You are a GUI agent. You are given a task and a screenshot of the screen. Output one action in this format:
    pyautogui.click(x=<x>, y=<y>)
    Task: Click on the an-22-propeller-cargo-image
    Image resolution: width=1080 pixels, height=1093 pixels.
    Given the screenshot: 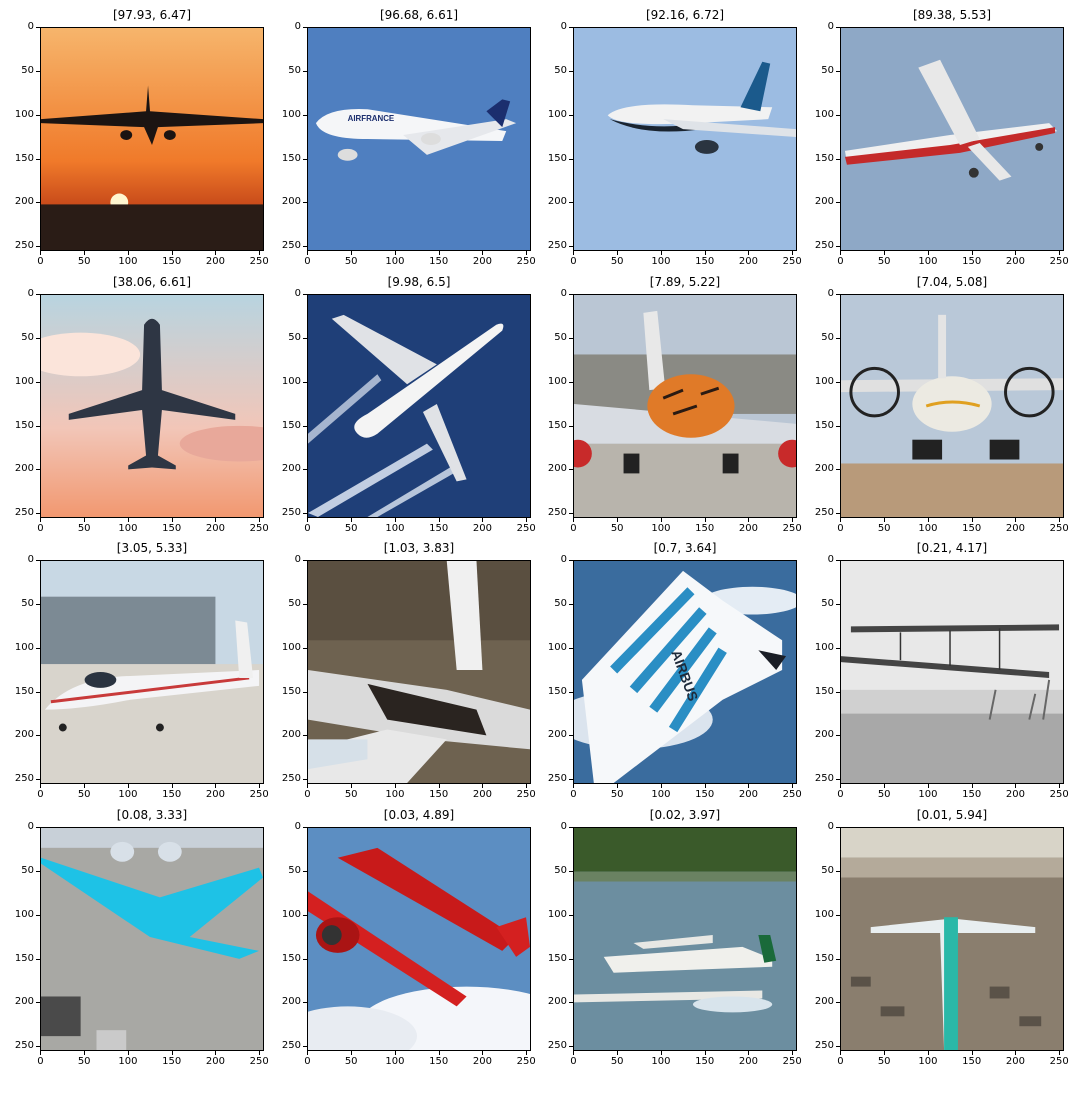 What is the action you would take?
    pyautogui.click(x=952, y=406)
    